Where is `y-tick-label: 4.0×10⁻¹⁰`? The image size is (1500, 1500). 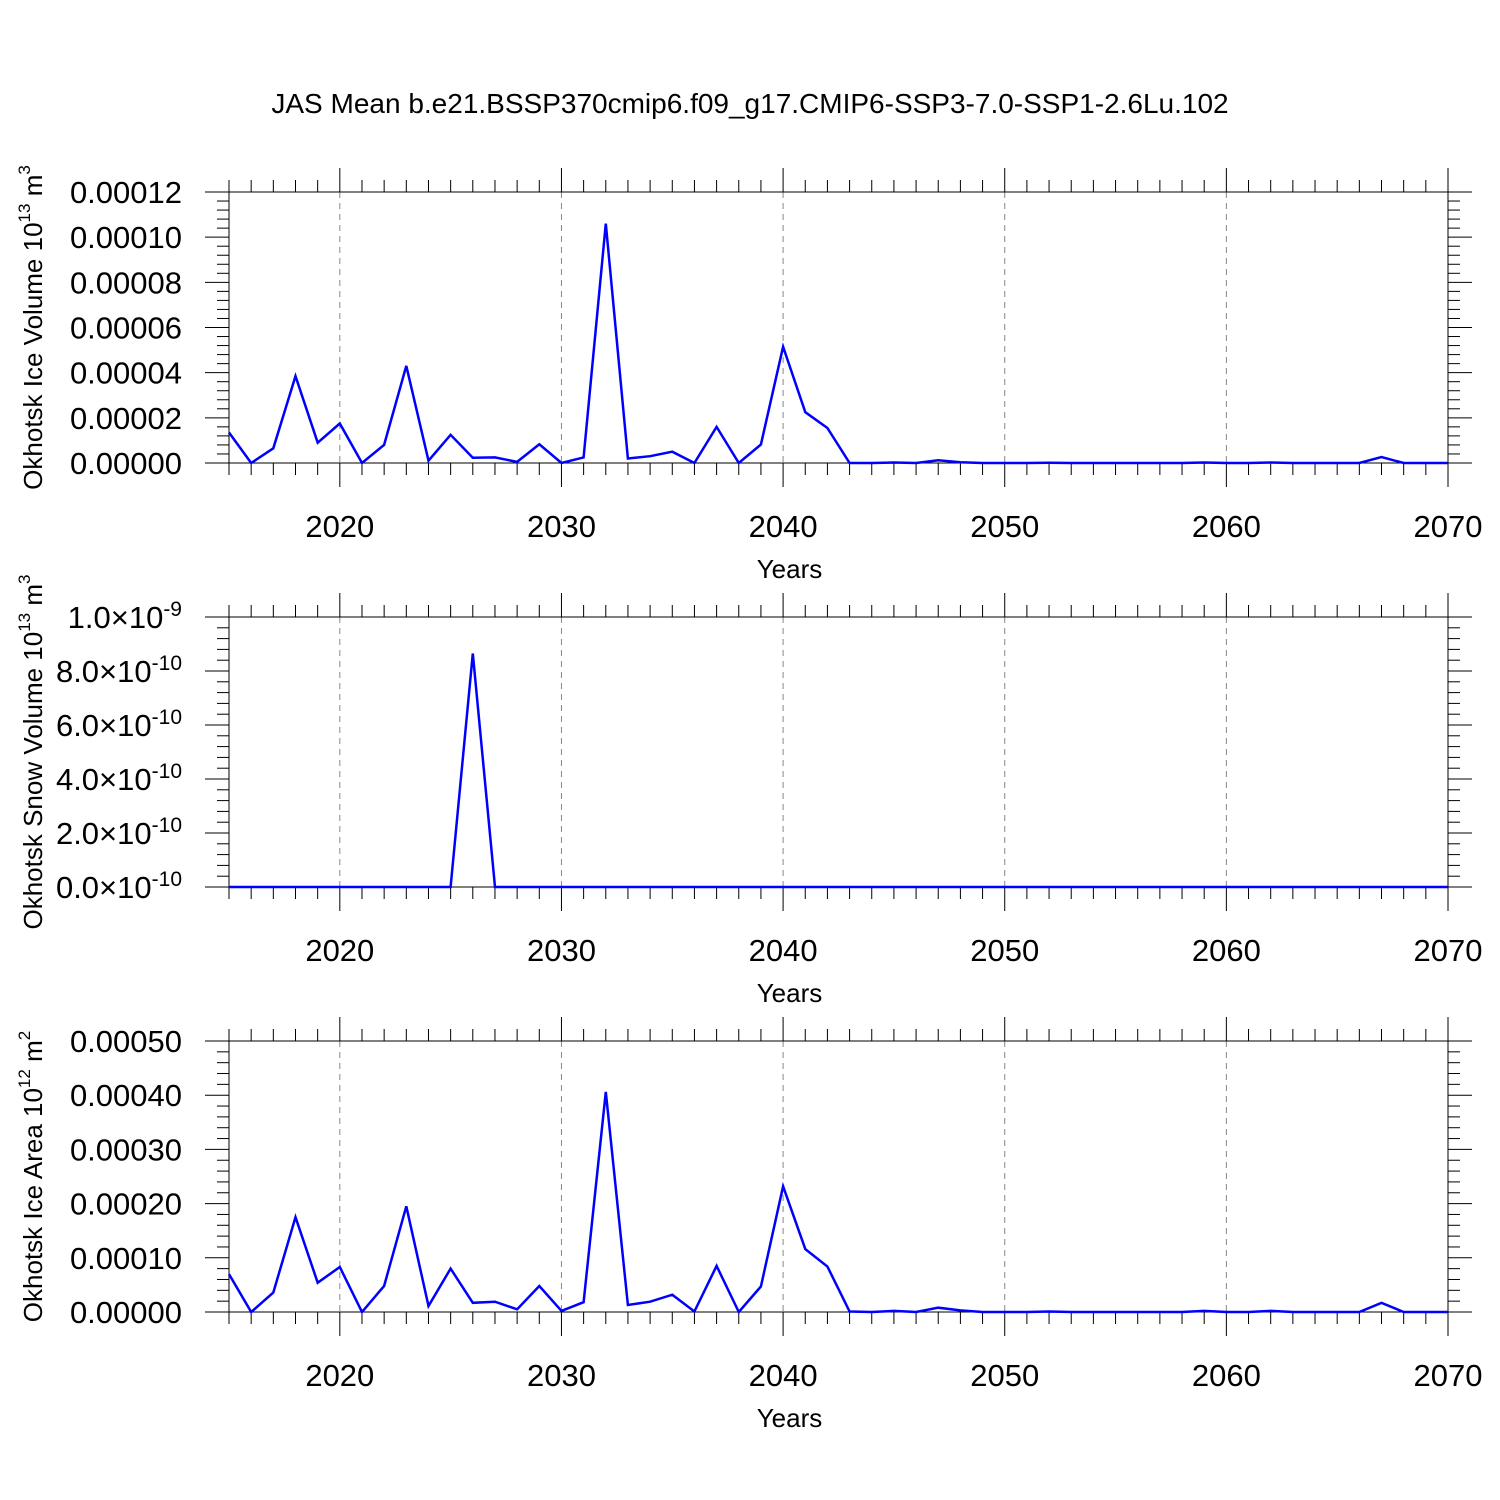 y-tick-label: 4.0×10⁻¹⁰ is located at coordinates (119, 778).